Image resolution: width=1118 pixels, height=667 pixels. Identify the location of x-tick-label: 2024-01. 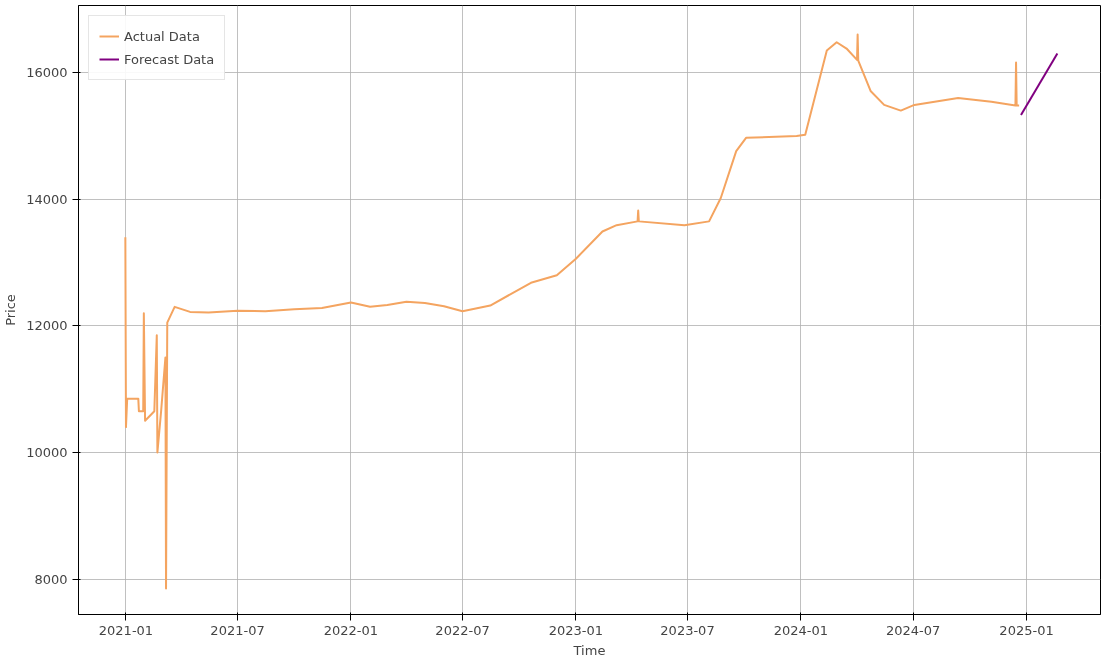
(801, 630).